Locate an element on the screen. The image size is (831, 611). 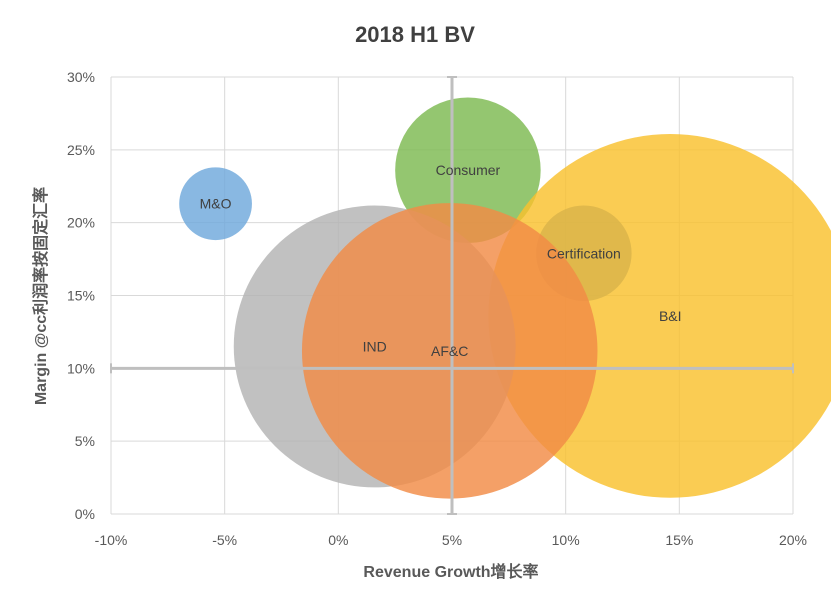
y-tick-label: 10% is located at coordinates (81, 368).